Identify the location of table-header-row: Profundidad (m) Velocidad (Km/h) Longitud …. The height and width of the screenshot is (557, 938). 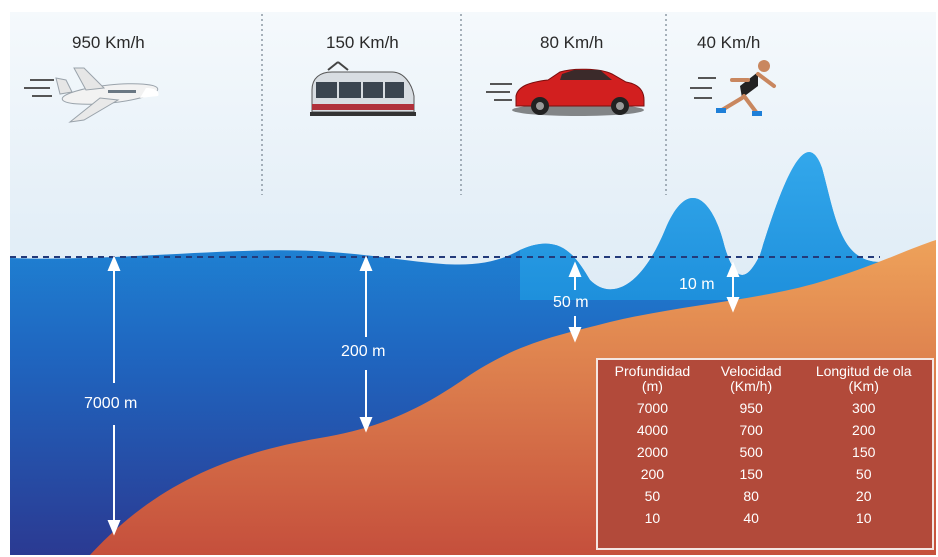
(765, 378).